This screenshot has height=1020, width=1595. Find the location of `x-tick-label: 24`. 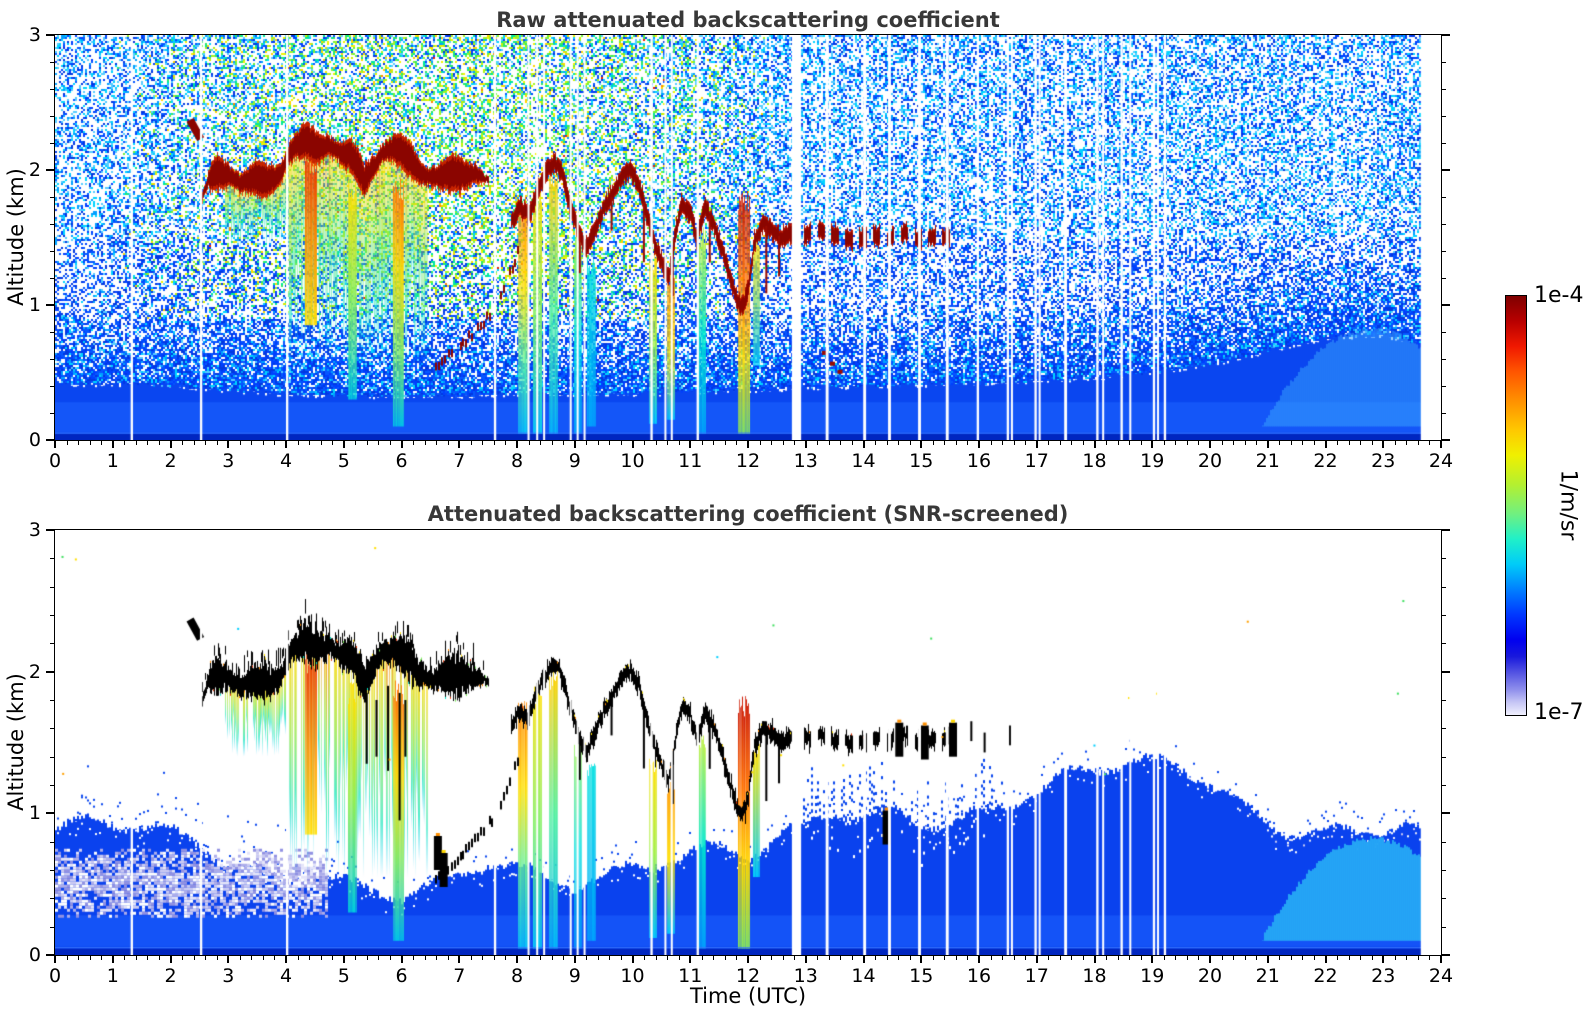

x-tick-label: 24 is located at coordinates (1441, 461).